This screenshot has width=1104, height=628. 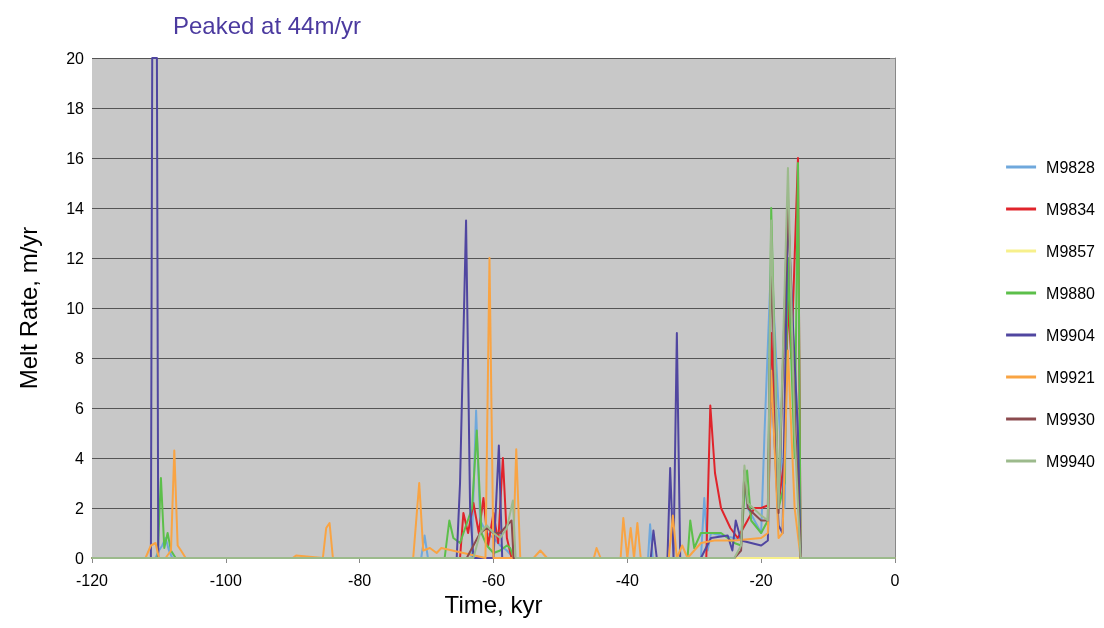 What do you see at coordinates (1071, 209) in the screenshot?
I see `legend-label: M9834` at bounding box center [1071, 209].